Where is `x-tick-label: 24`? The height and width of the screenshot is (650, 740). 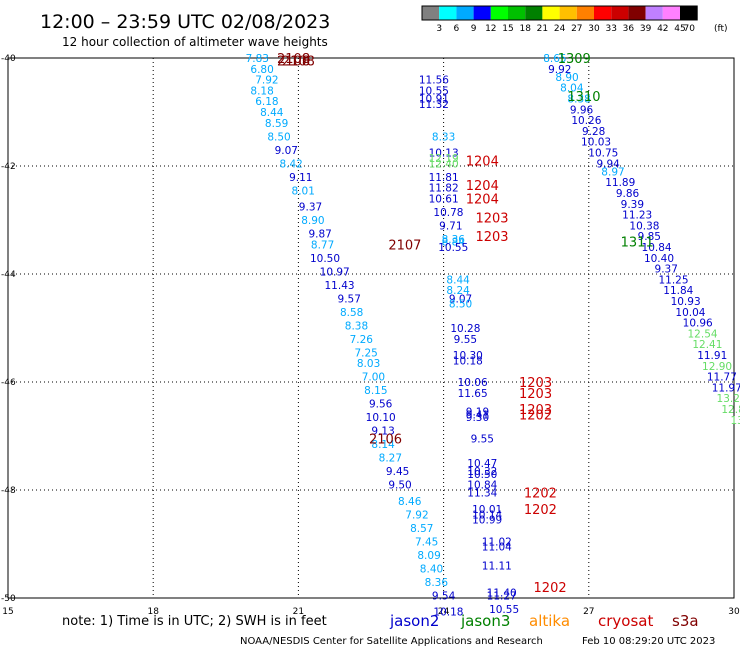
x-tick-label: 24 is located at coordinates (444, 612).